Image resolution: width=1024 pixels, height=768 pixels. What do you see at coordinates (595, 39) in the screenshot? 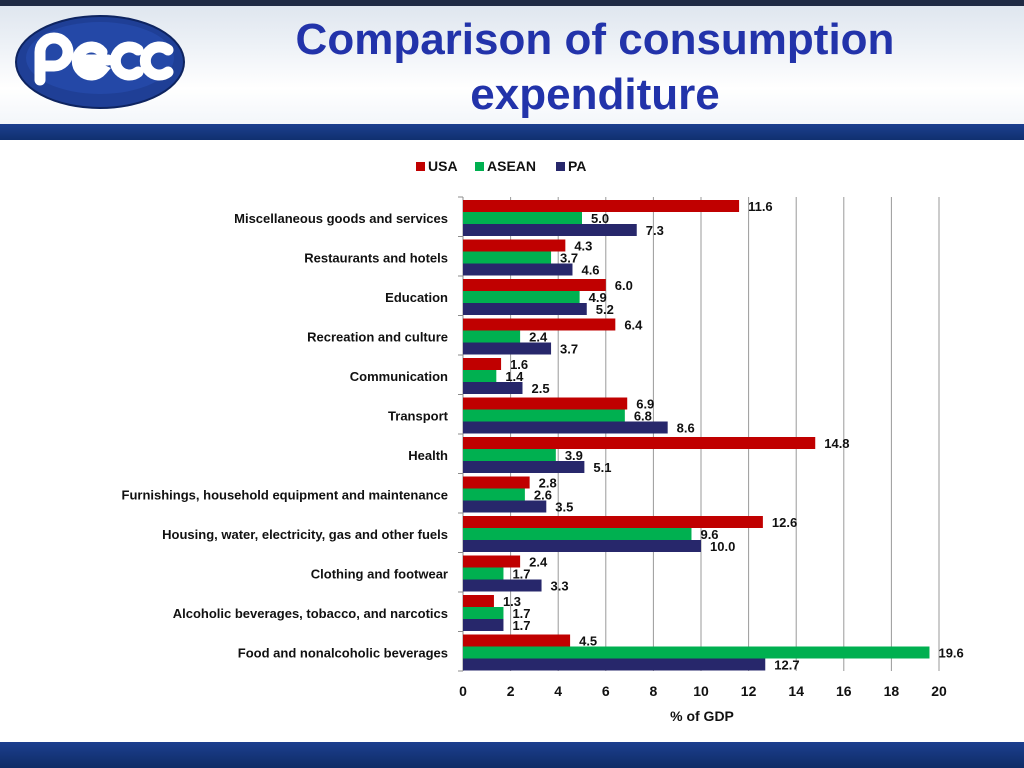
I see `title-line-1: Comparison of consumption` at bounding box center [595, 39].